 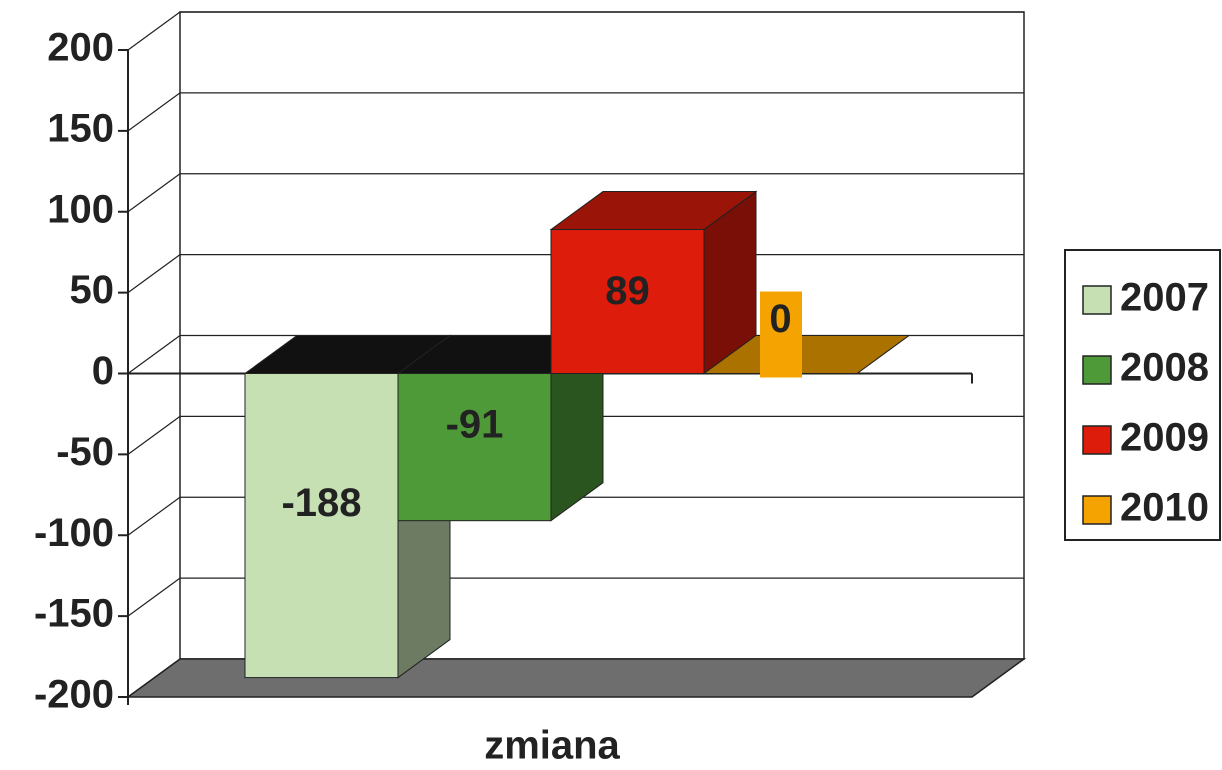 What do you see at coordinates (475, 425) in the screenshot?
I see `value-label: -91` at bounding box center [475, 425].